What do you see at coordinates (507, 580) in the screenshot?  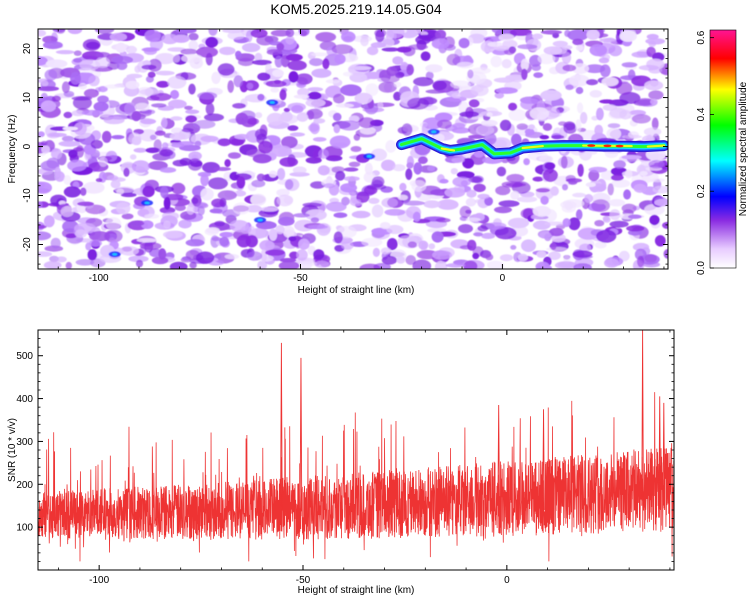 I see `x-tick-label: 0` at bounding box center [507, 580].